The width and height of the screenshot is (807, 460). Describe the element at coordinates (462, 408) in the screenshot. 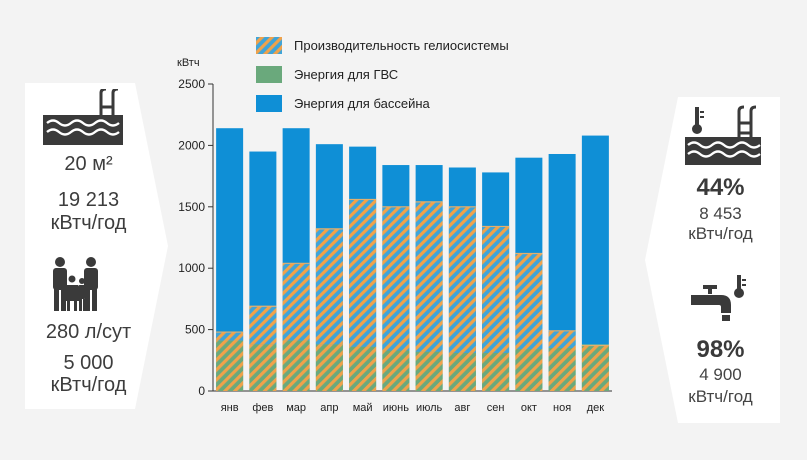

I see `x-tick-label: авг` at that location.